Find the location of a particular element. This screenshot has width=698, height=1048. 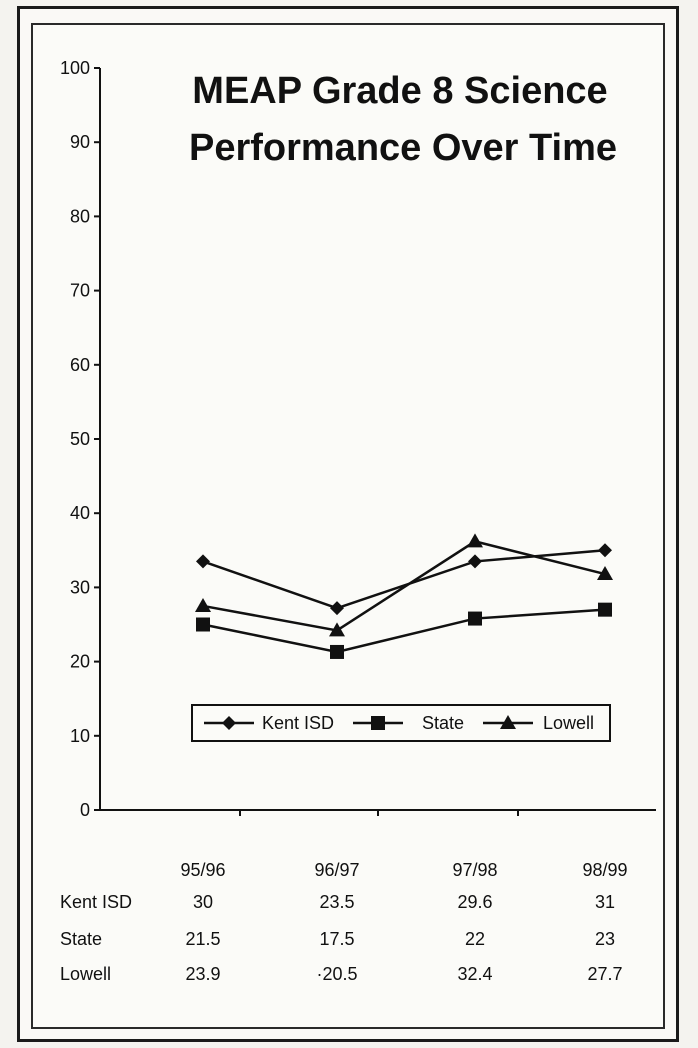

y-tick-label-10: 100 is located at coordinates (75, 68).